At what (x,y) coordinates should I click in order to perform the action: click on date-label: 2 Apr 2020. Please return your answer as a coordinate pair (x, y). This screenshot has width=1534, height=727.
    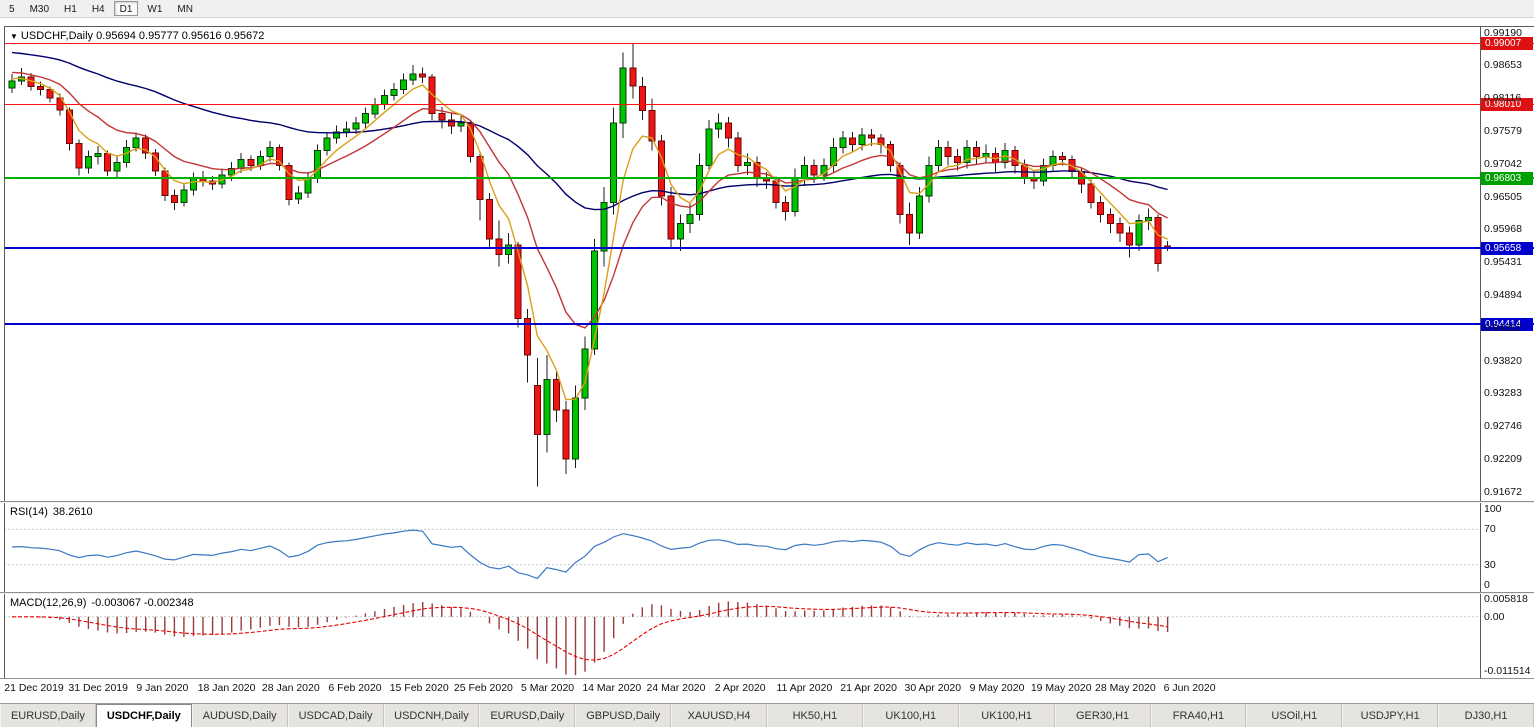
    Looking at the image, I should click on (740, 688).